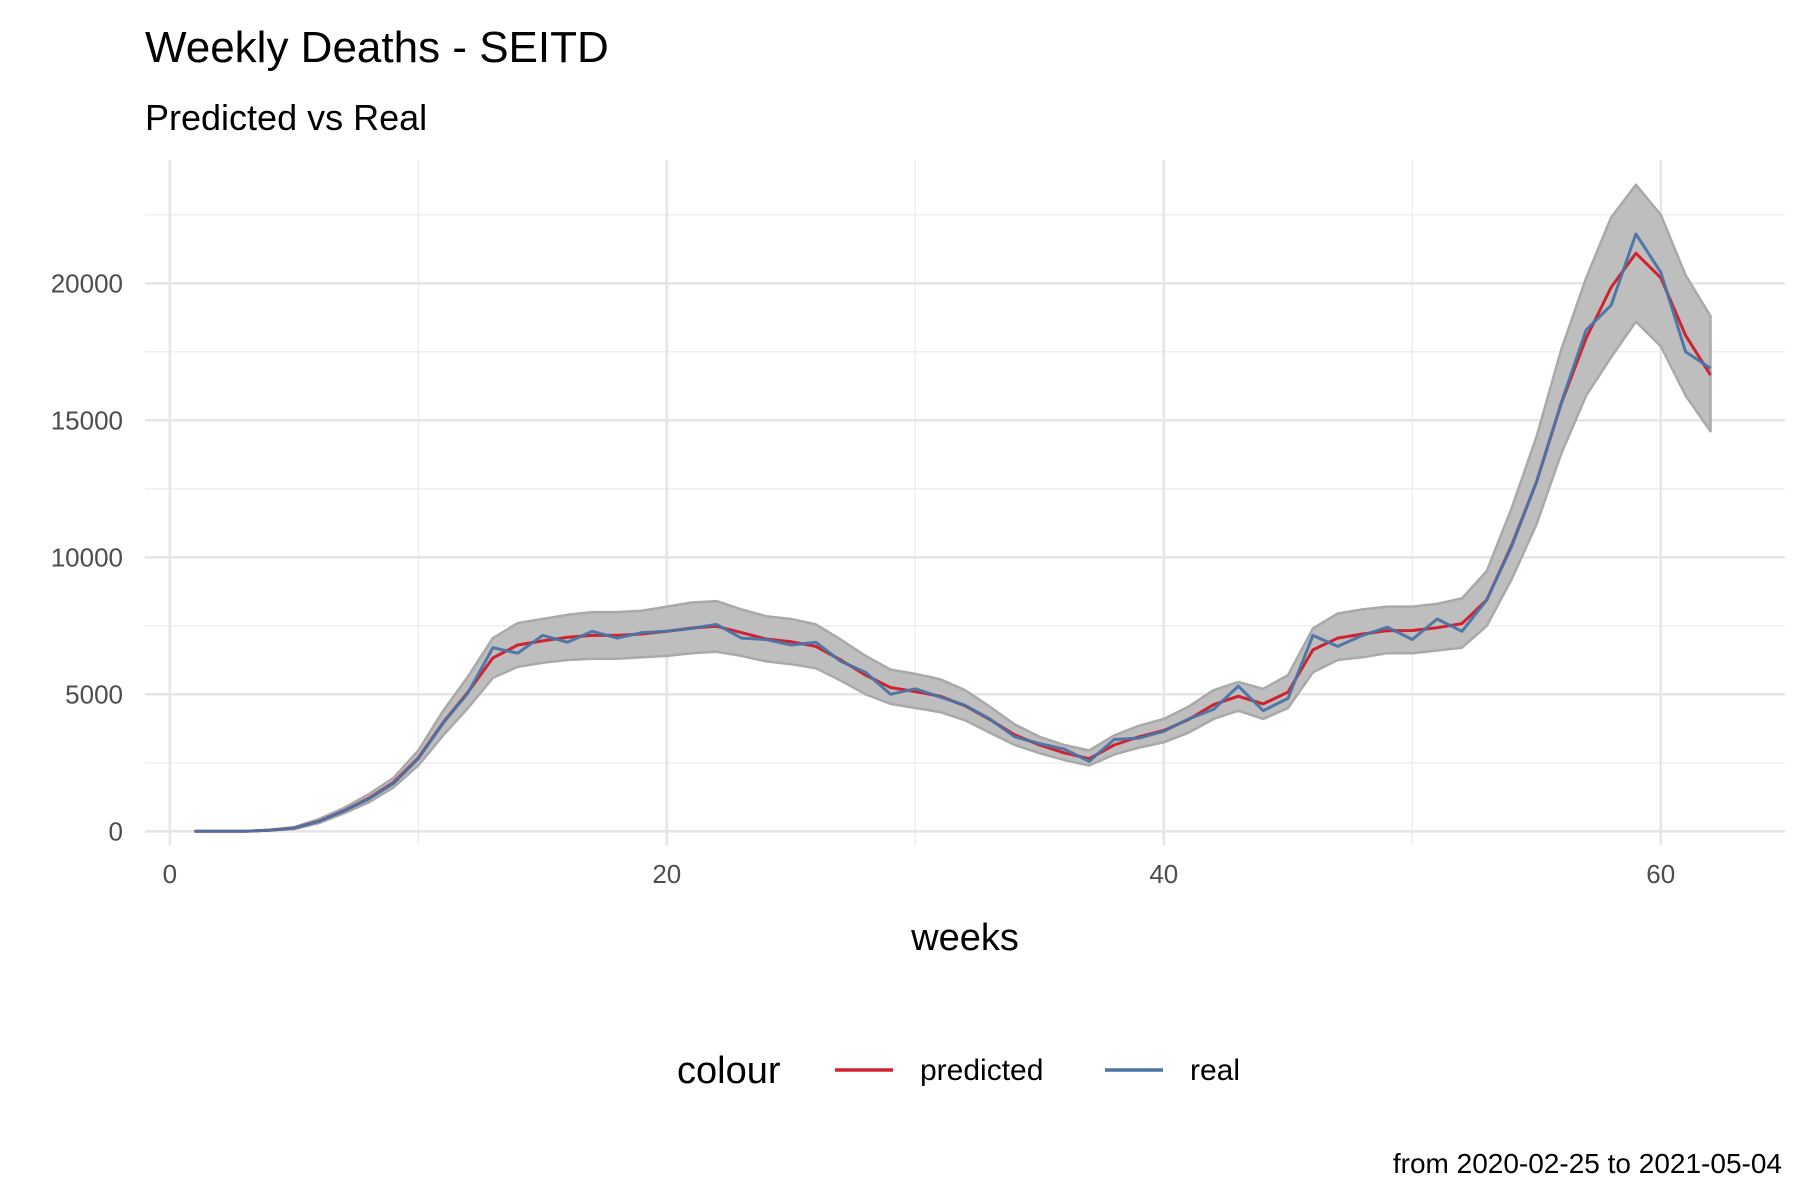 The width and height of the screenshot is (1800, 1200). I want to click on y-tick-label: 20000, so click(87, 283).